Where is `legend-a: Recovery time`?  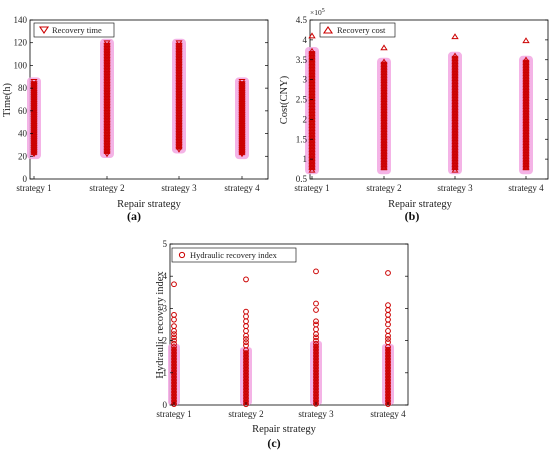
legend-a: Recovery time is located at coordinates (74, 30).